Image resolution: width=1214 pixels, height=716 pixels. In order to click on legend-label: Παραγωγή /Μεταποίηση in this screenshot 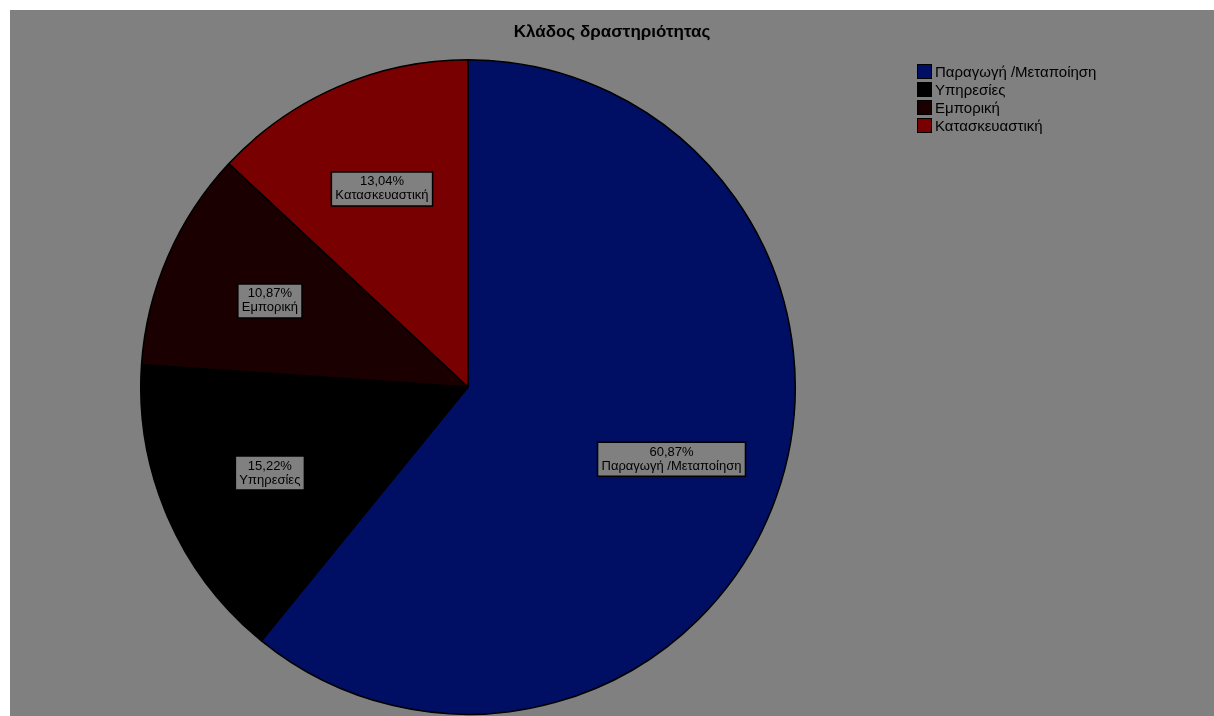, I will do `click(1016, 71)`.